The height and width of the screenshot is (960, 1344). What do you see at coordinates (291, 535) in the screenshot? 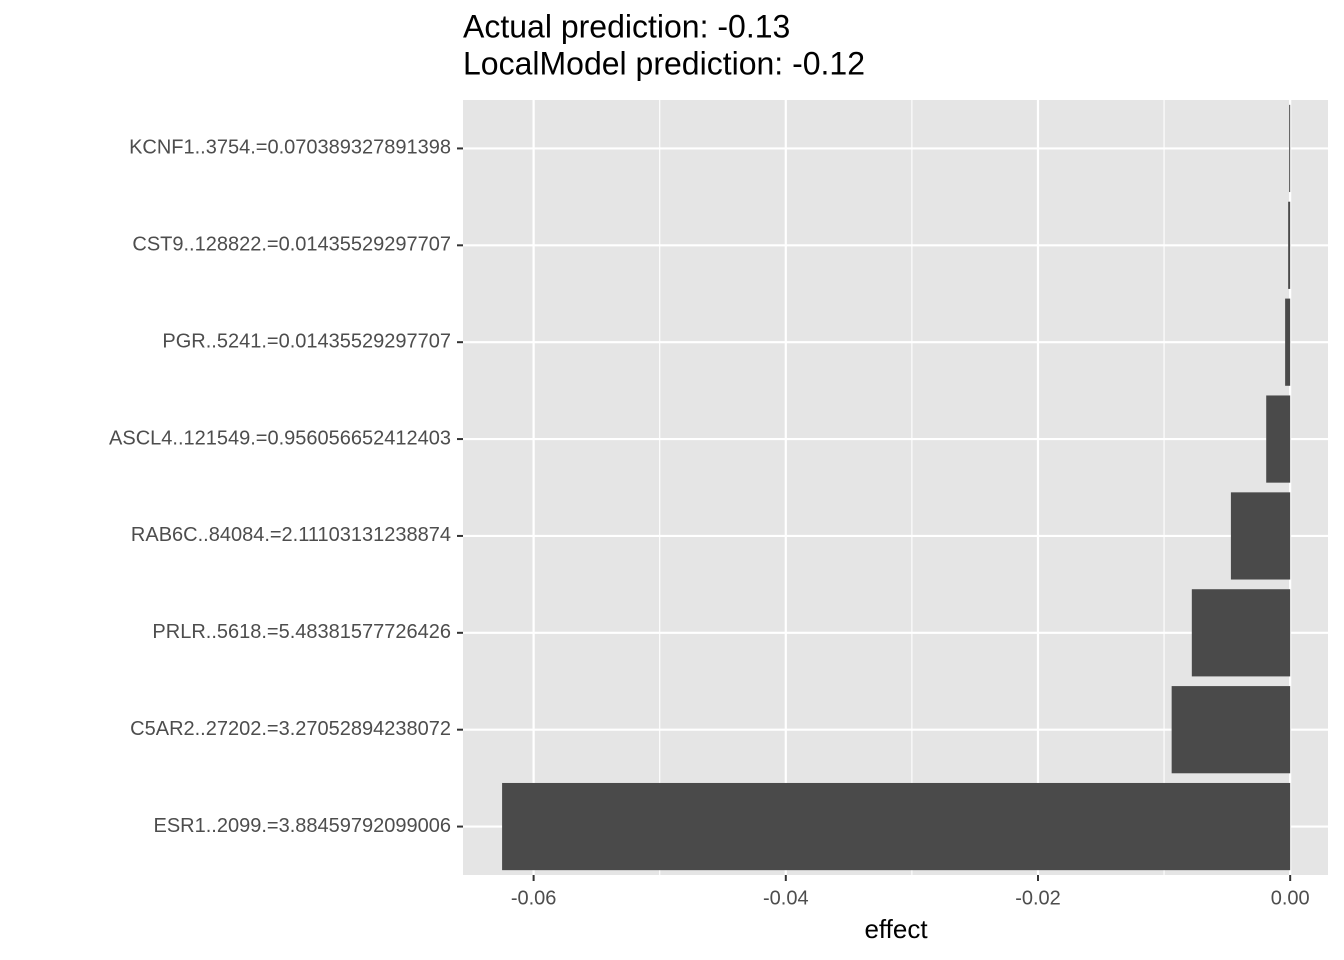
I see `y-tick-label: RAB6C..84084.=2.11103131238874` at bounding box center [291, 535].